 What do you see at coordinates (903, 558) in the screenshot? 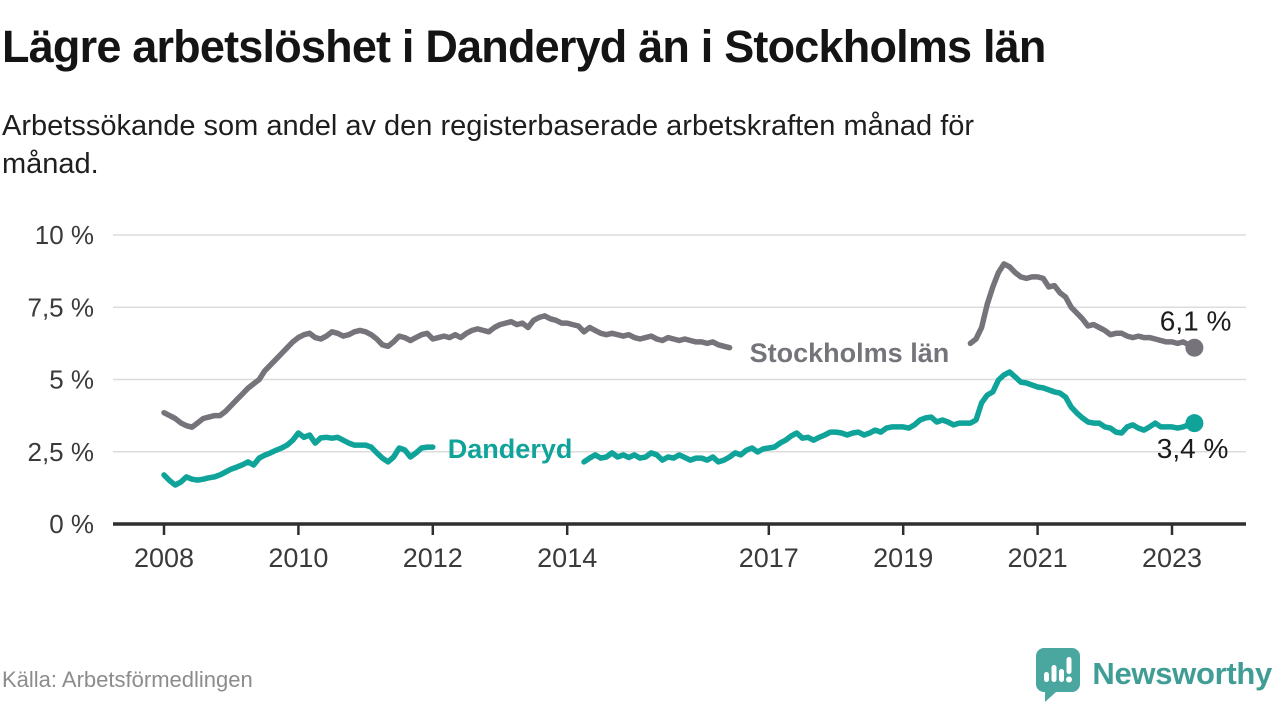
I see `x-axis-label: 2019` at bounding box center [903, 558].